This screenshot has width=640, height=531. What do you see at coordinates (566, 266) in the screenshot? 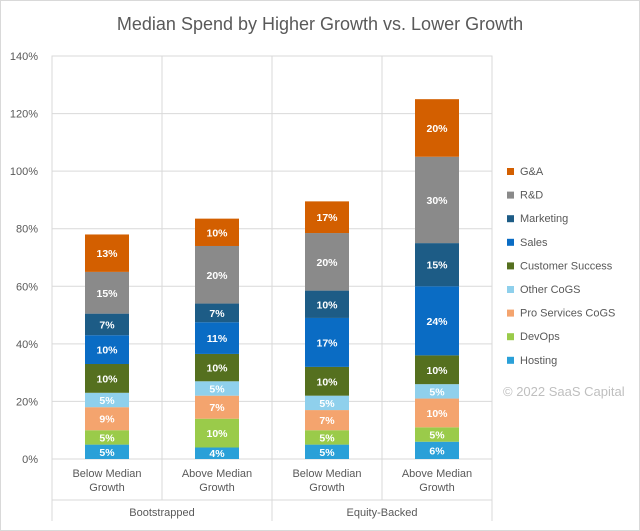
I see `legend-label: Customer Success` at bounding box center [566, 266].